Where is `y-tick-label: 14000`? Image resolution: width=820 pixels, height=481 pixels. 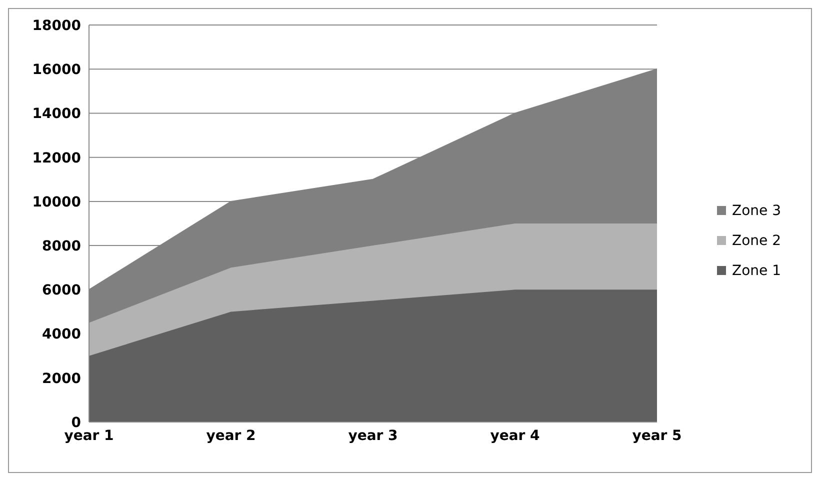
y-tick-label: 14000 is located at coordinates (57, 114).